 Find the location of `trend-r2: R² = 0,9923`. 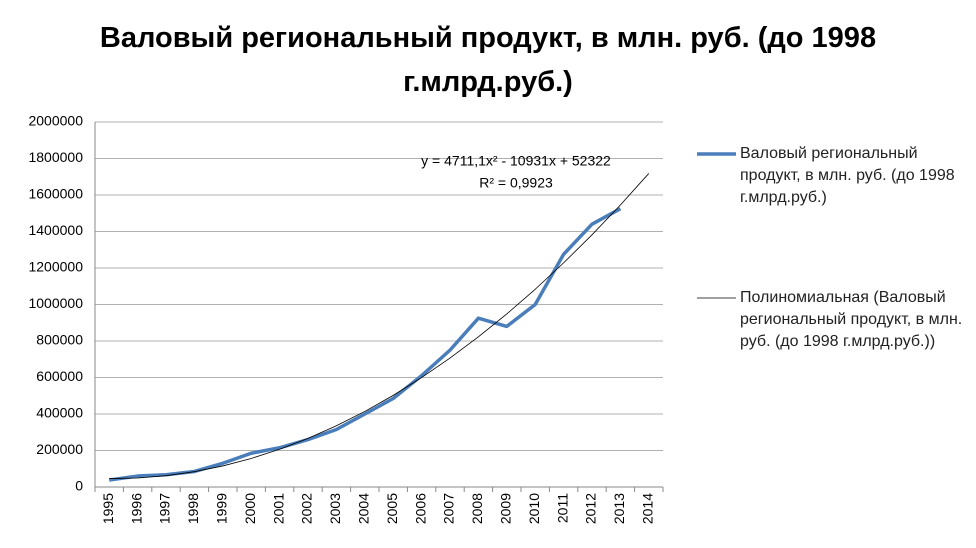

trend-r2: R² = 0,9923 is located at coordinates (516, 183).